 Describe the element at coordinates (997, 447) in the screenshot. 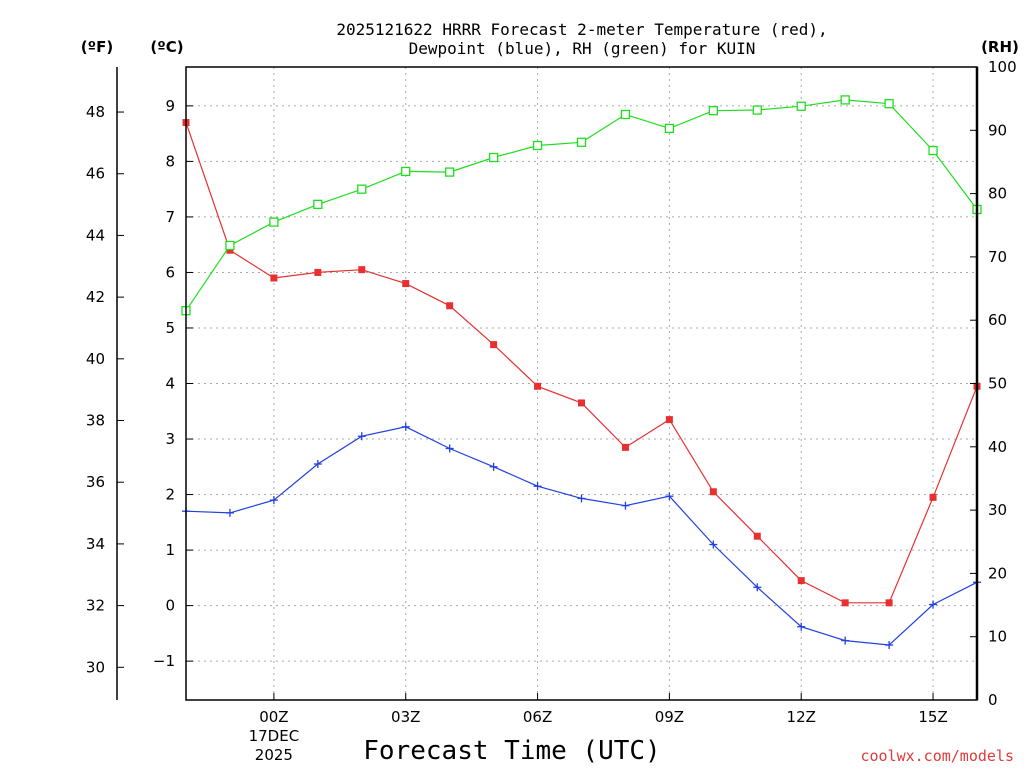

I see `rh-tick-label-40: 40` at that location.